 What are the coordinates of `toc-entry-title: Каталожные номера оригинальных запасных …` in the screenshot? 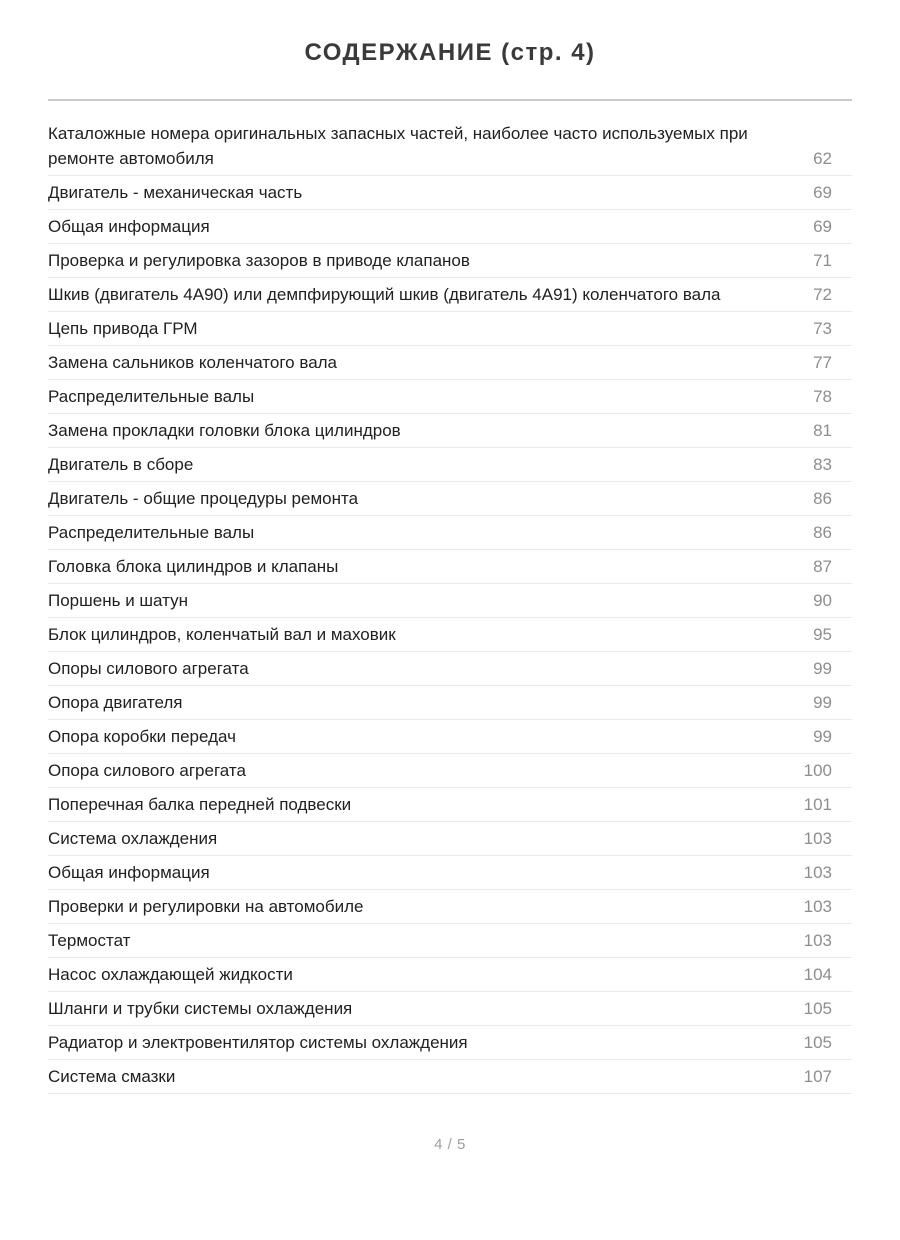 It's located at (398, 146).